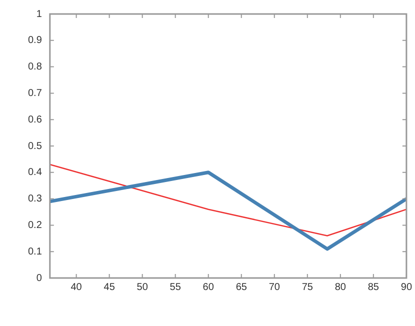 The height and width of the screenshot is (326, 415). I want to click on x-tick-label: 40, so click(76, 287).